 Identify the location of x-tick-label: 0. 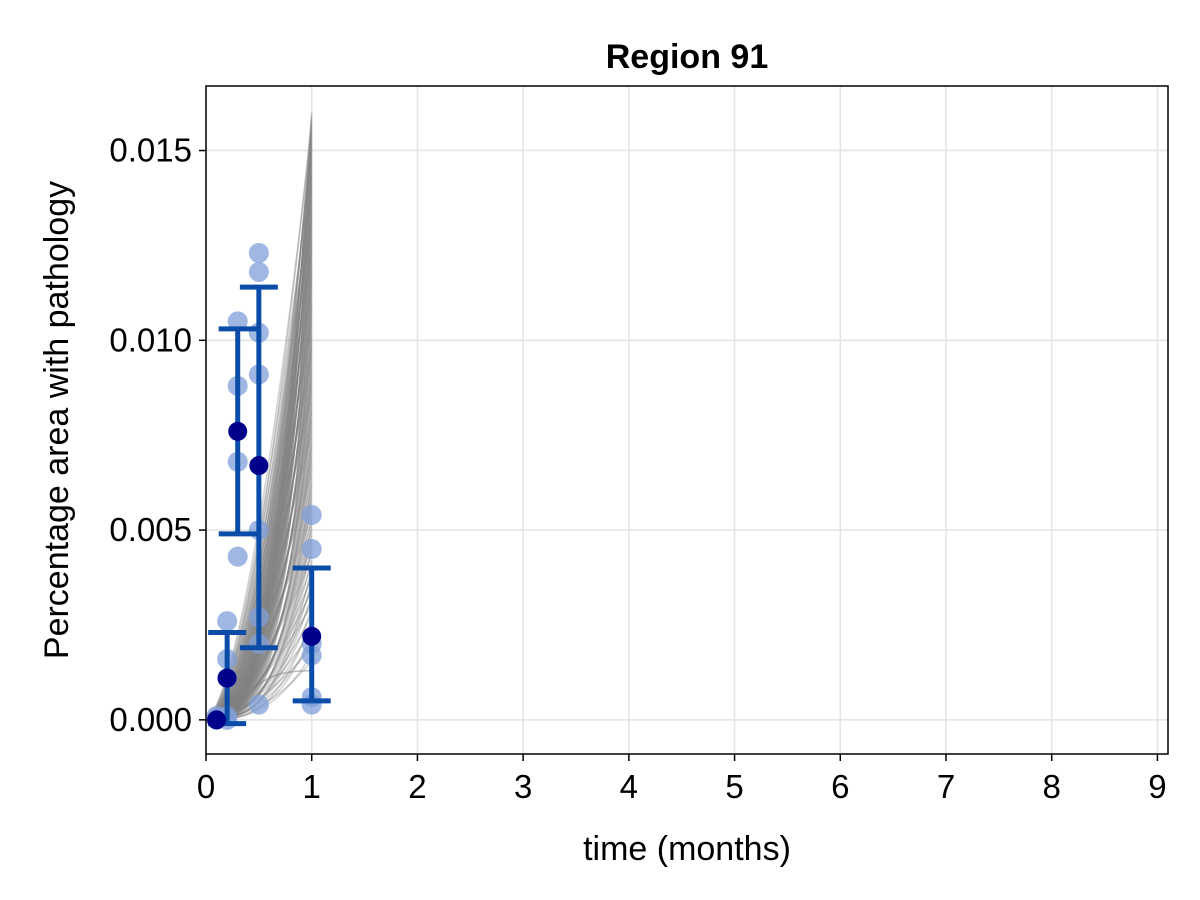
(206, 786).